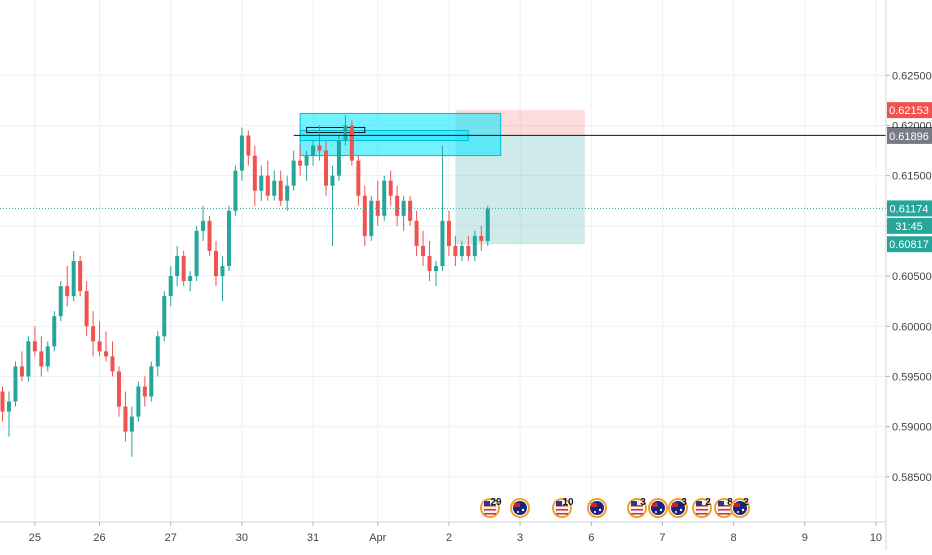 This screenshot has width=932, height=555. I want to click on event-count: 29, so click(496, 502).